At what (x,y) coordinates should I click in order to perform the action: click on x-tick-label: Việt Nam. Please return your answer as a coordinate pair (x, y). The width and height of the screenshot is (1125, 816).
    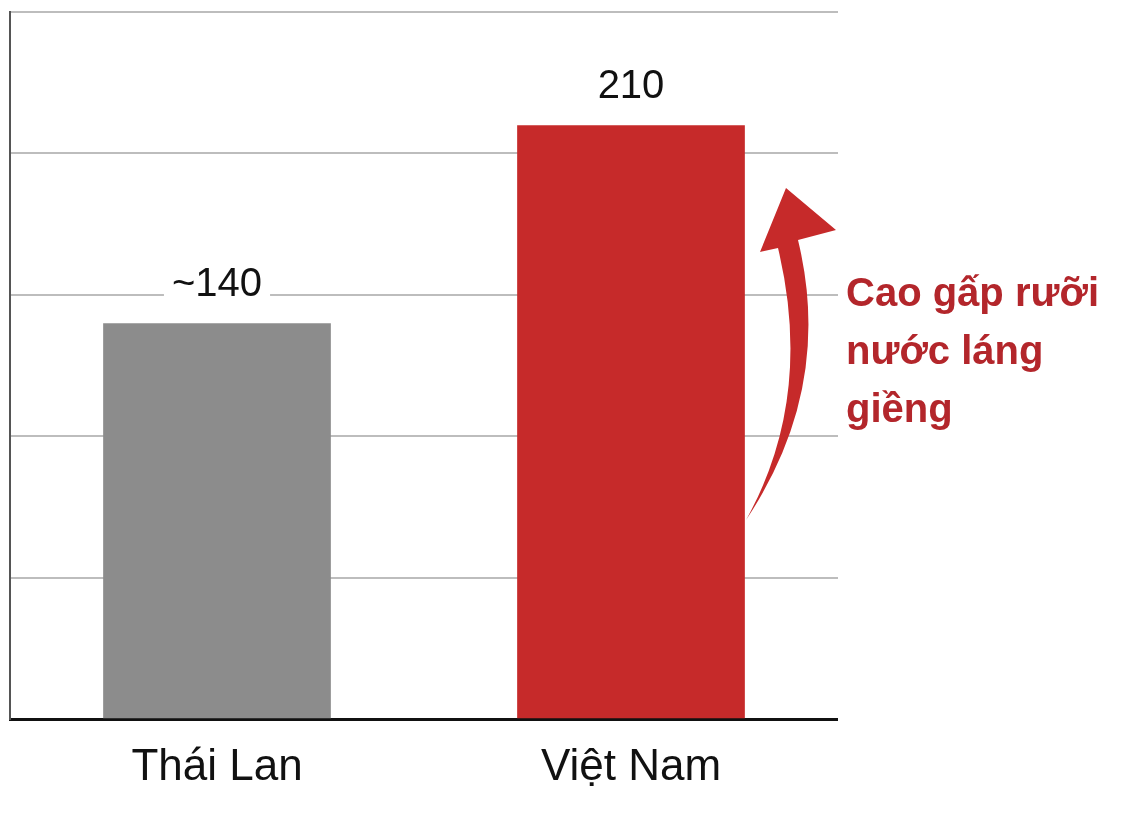
    Looking at the image, I should click on (631, 764).